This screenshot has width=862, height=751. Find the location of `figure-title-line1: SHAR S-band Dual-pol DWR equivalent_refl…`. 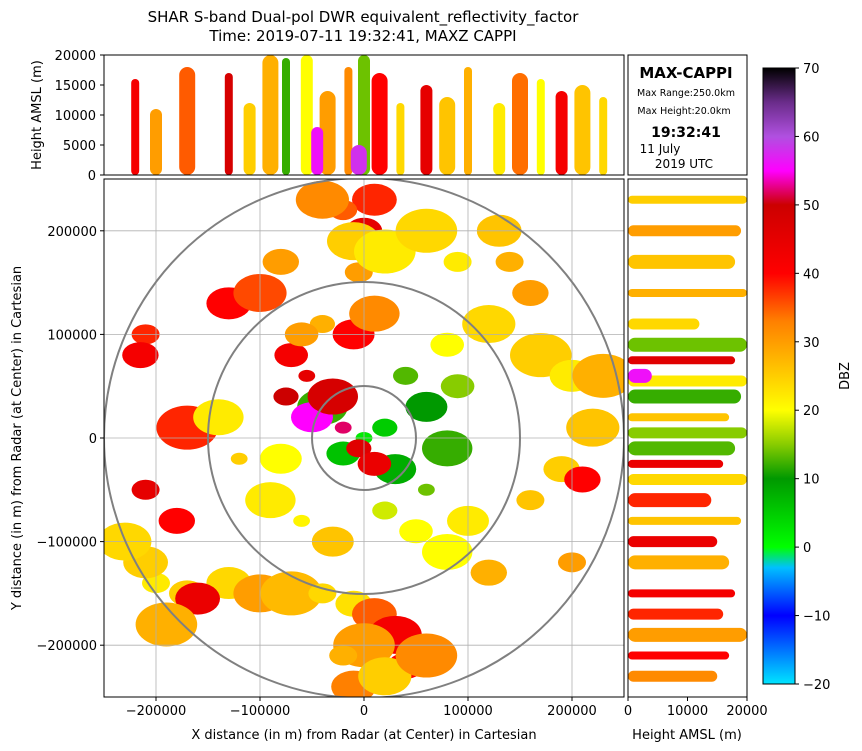

figure-title-line1: SHAR S-band Dual-pol DWR equivalent_refl… is located at coordinates (364, 17).